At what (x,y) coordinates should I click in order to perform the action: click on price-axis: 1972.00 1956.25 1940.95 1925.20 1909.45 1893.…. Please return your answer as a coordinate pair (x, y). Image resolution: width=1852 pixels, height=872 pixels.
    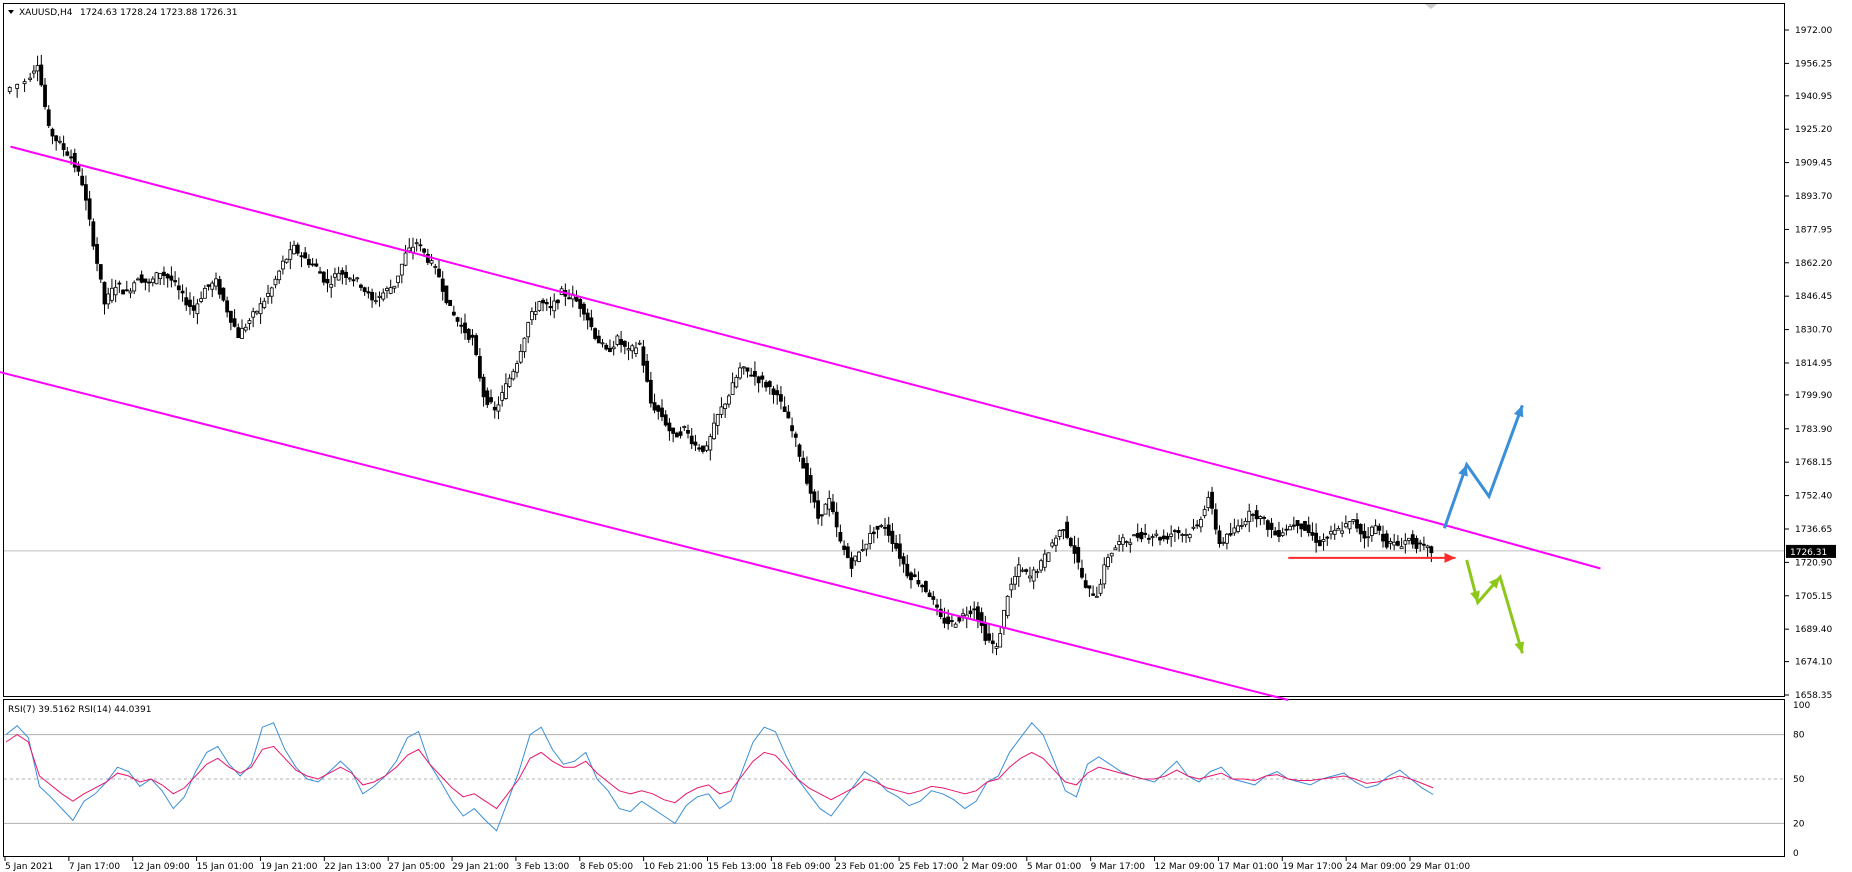
    Looking at the image, I should click on (1808, 363).